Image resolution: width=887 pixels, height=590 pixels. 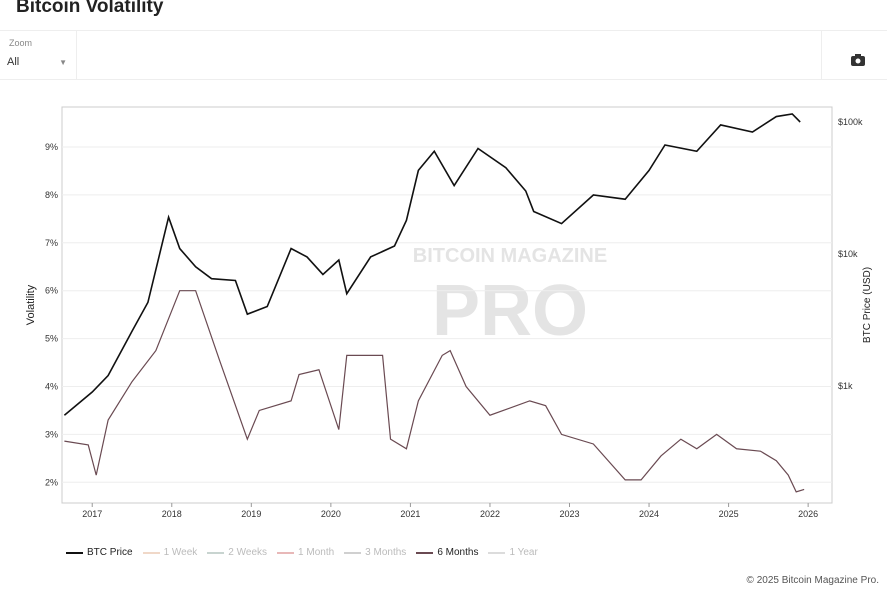 What do you see at coordinates (51, 387) in the screenshot?
I see `y-tick-label: 4%` at bounding box center [51, 387].